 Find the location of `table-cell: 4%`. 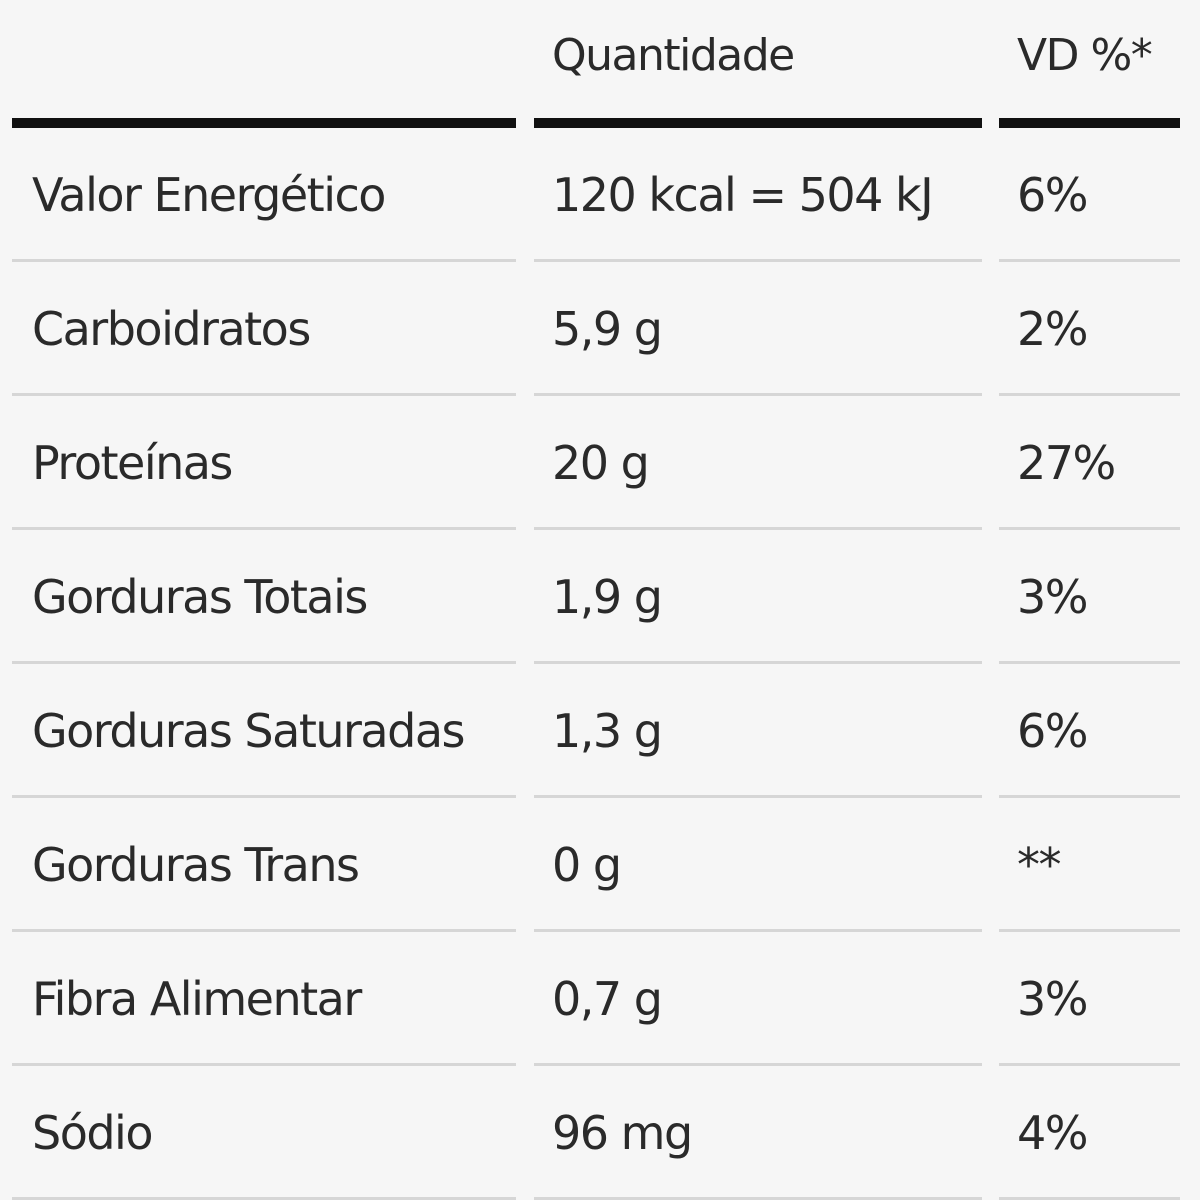

table-cell: 4% is located at coordinates (1052, 1133).